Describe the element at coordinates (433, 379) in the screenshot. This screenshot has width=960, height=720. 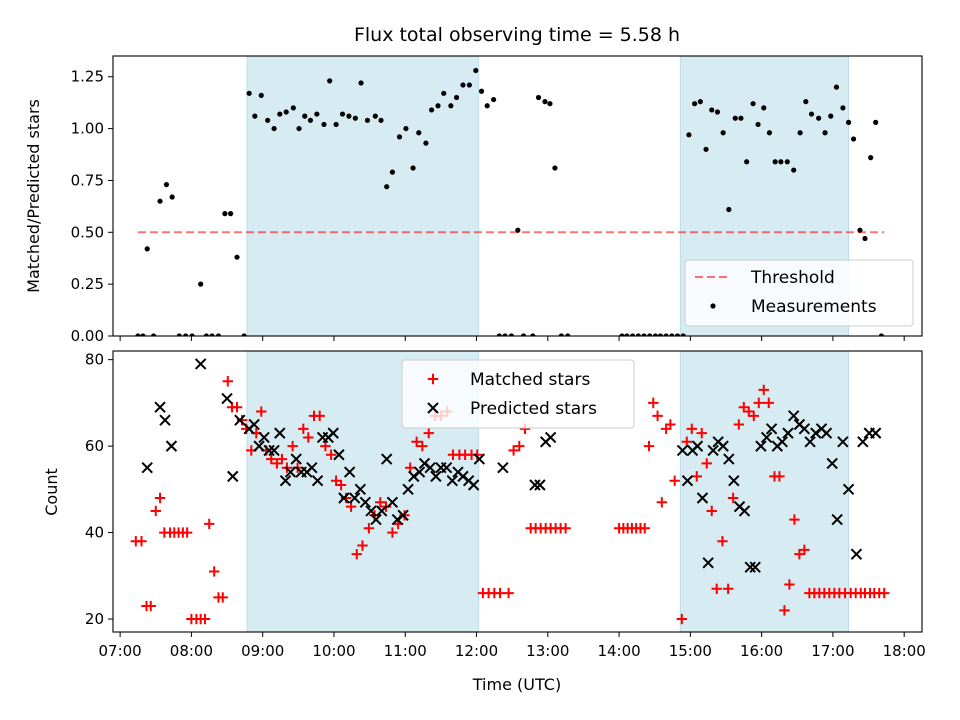
I see `legend-matched-swatch` at that location.